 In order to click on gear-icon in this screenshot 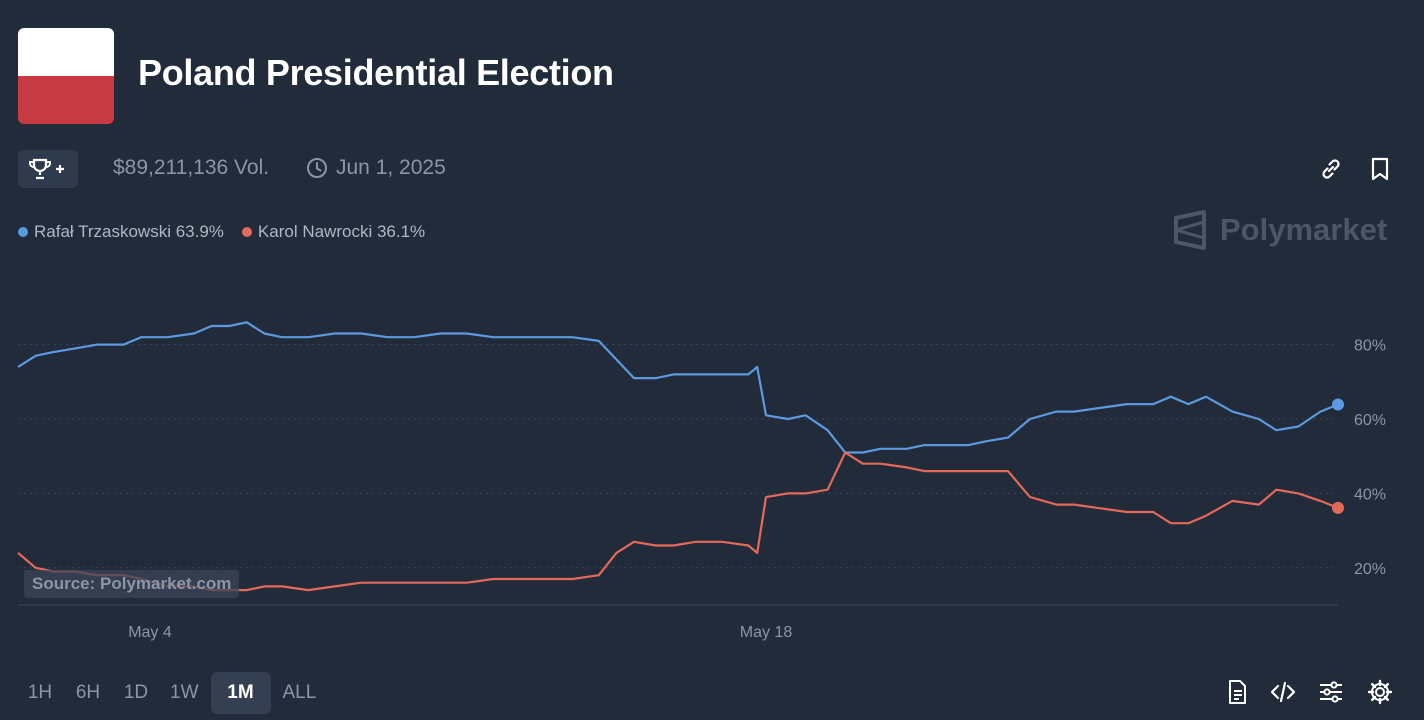, I will do `click(1380, 692)`.